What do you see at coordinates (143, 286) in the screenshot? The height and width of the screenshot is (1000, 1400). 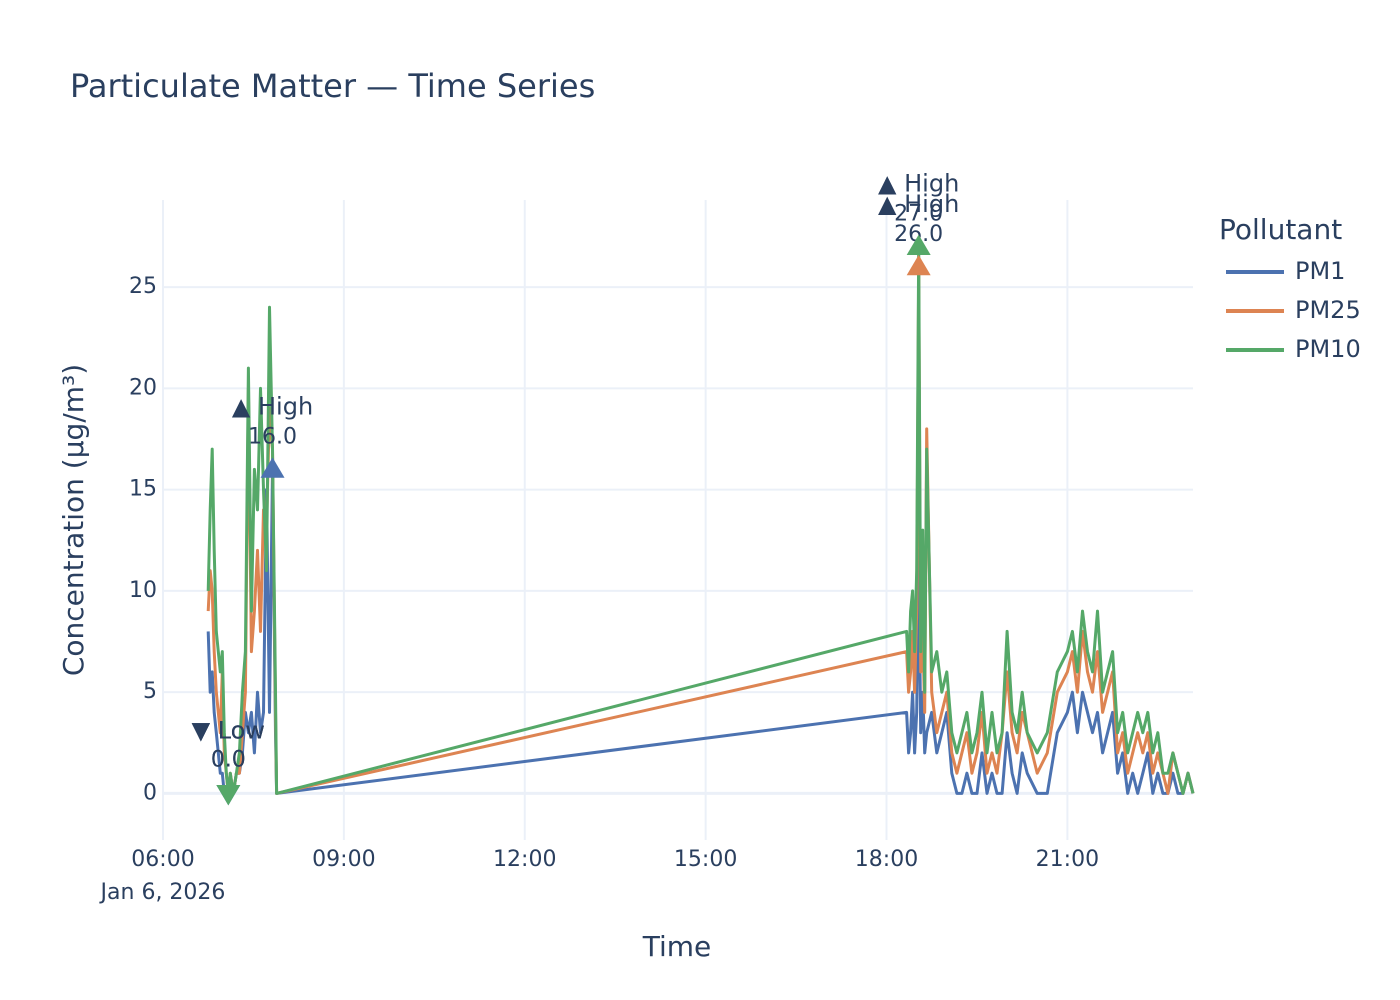 I see `y-tick-label: 25` at bounding box center [143, 286].